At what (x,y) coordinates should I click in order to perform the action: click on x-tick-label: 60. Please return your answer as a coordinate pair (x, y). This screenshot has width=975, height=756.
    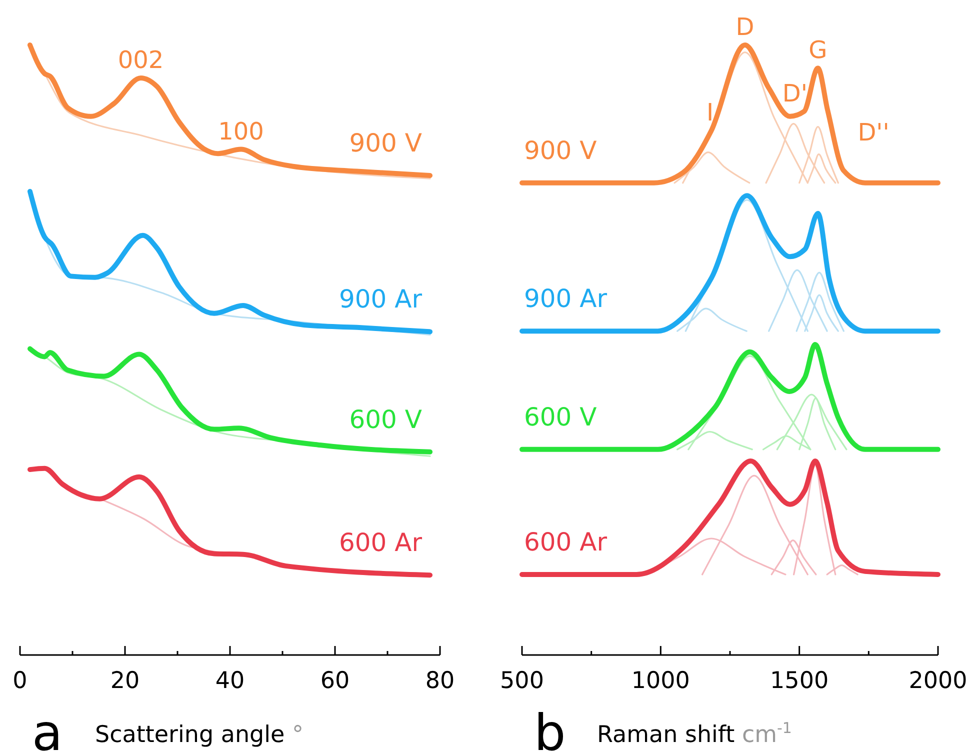
    Looking at the image, I should click on (335, 681).